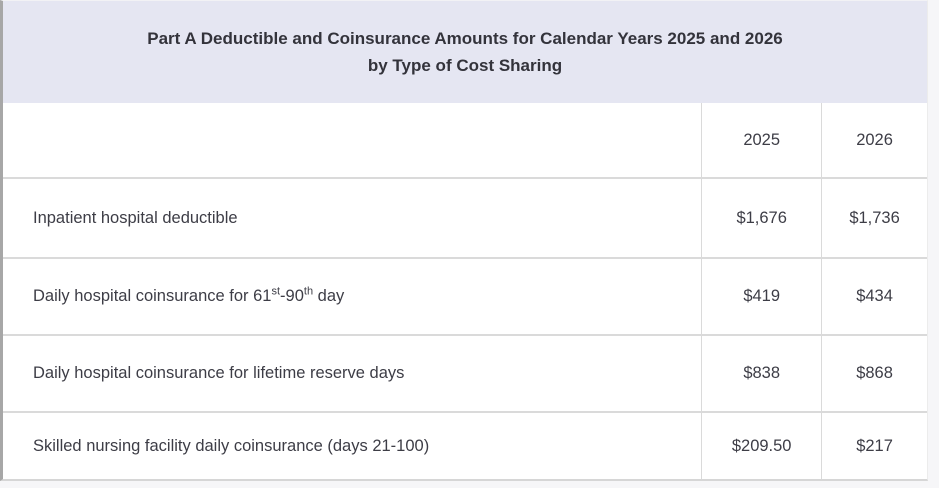  I want to click on value-2025: $838, so click(761, 373).